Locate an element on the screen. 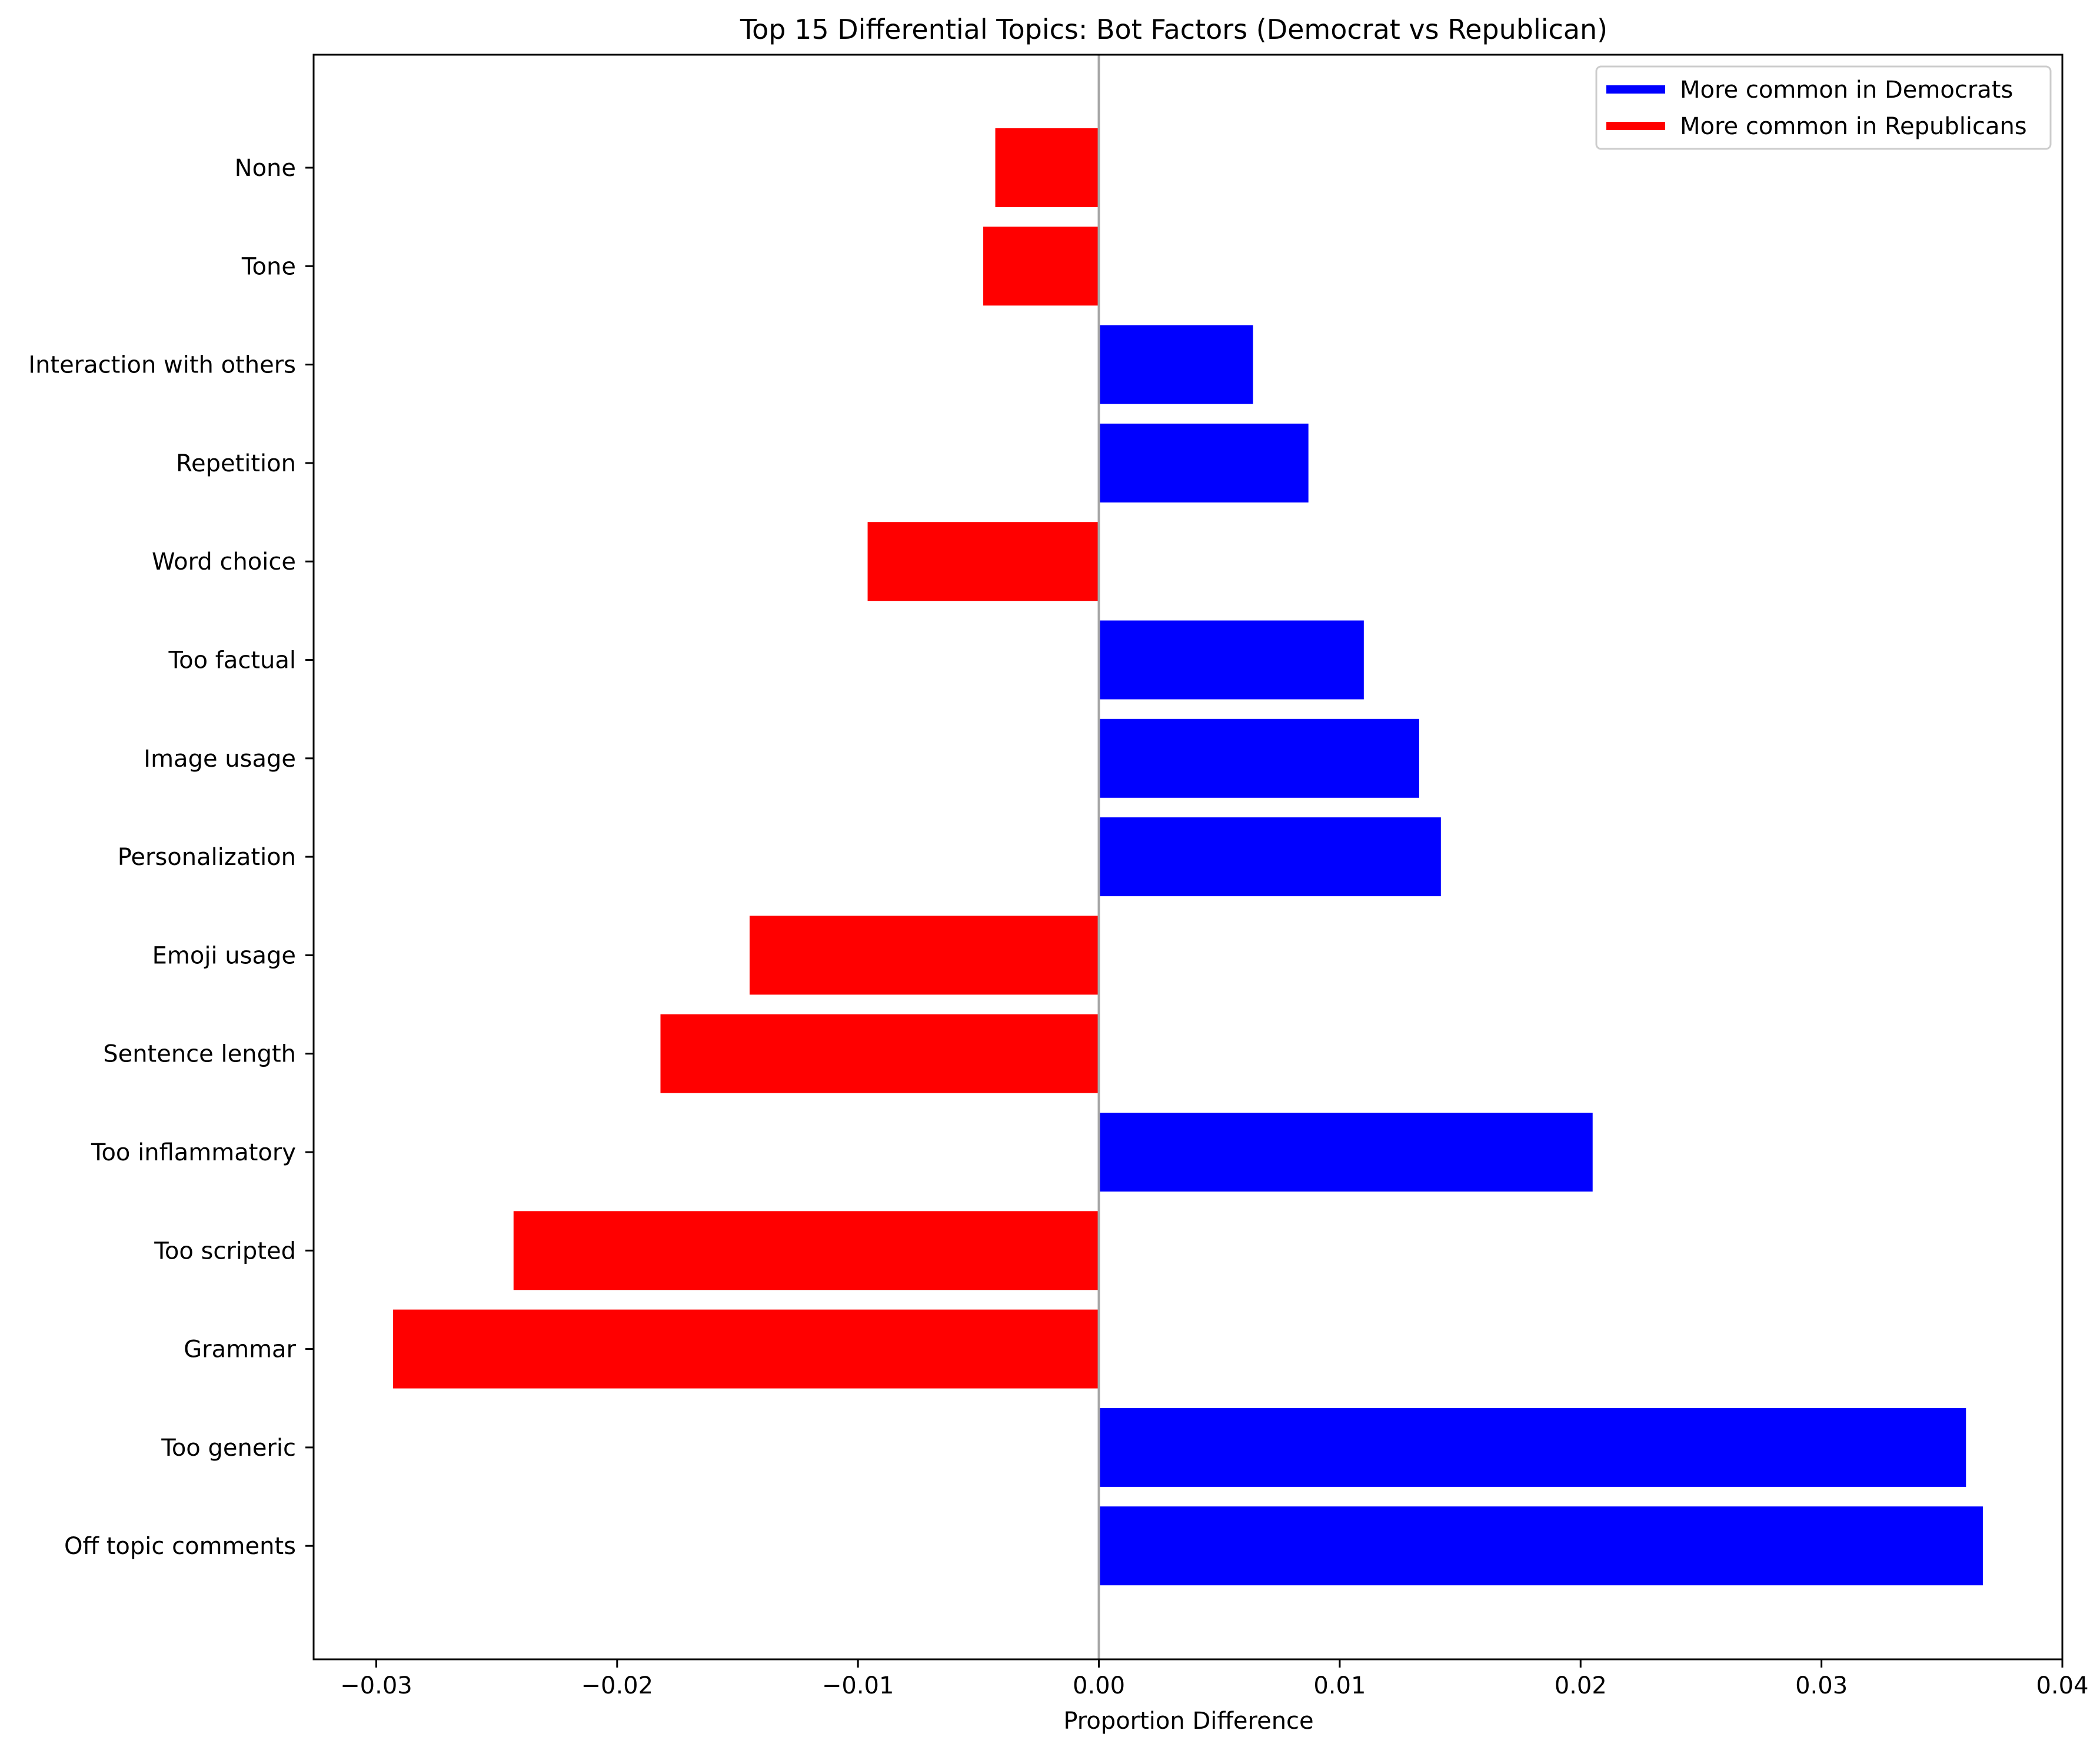 The height and width of the screenshot is (1747, 2100). y-tick-label: Too factual is located at coordinates (232, 660).